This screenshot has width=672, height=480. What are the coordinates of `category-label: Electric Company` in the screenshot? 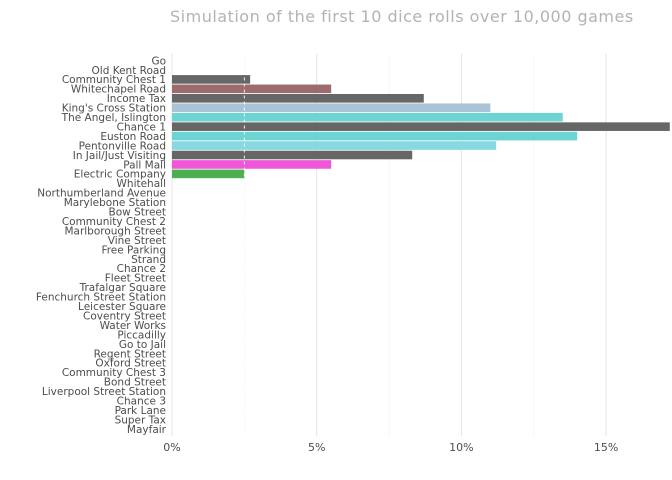 It's located at (120, 175).